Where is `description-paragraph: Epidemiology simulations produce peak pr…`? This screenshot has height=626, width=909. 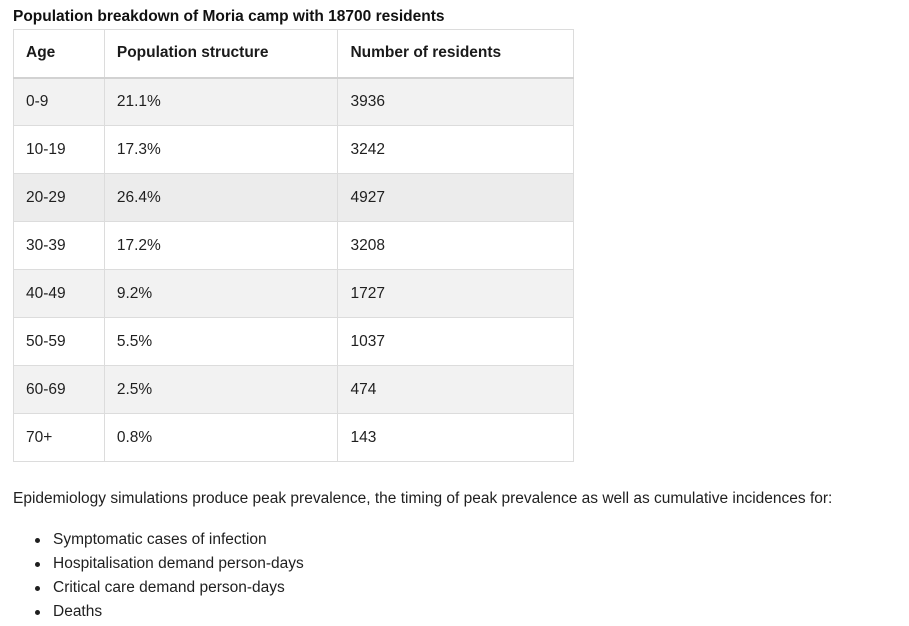
description-paragraph: Epidemiology simulations produce peak pr… is located at coordinates (423, 498).